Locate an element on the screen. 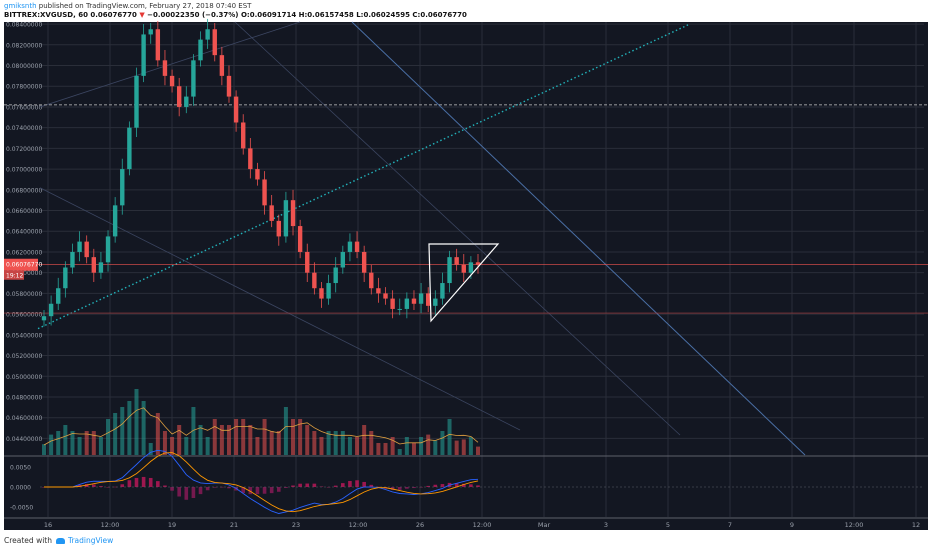 The width and height of the screenshot is (932, 550). x-tick-label: 7 is located at coordinates (730, 525).